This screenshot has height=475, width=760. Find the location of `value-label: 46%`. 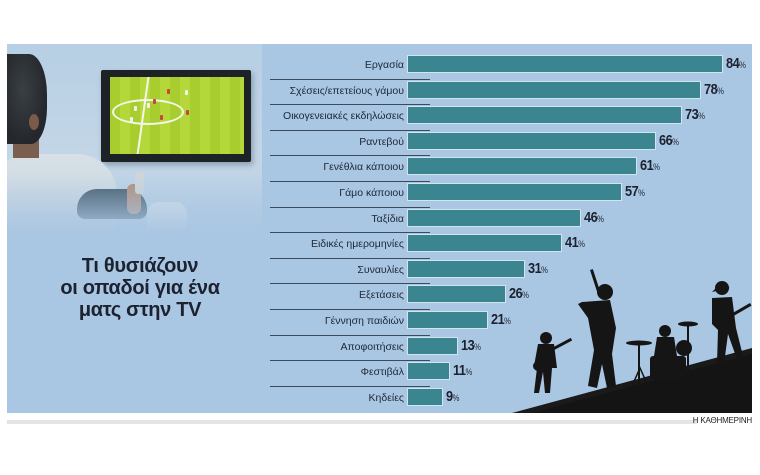

value-label: 46% is located at coordinates (594, 217).